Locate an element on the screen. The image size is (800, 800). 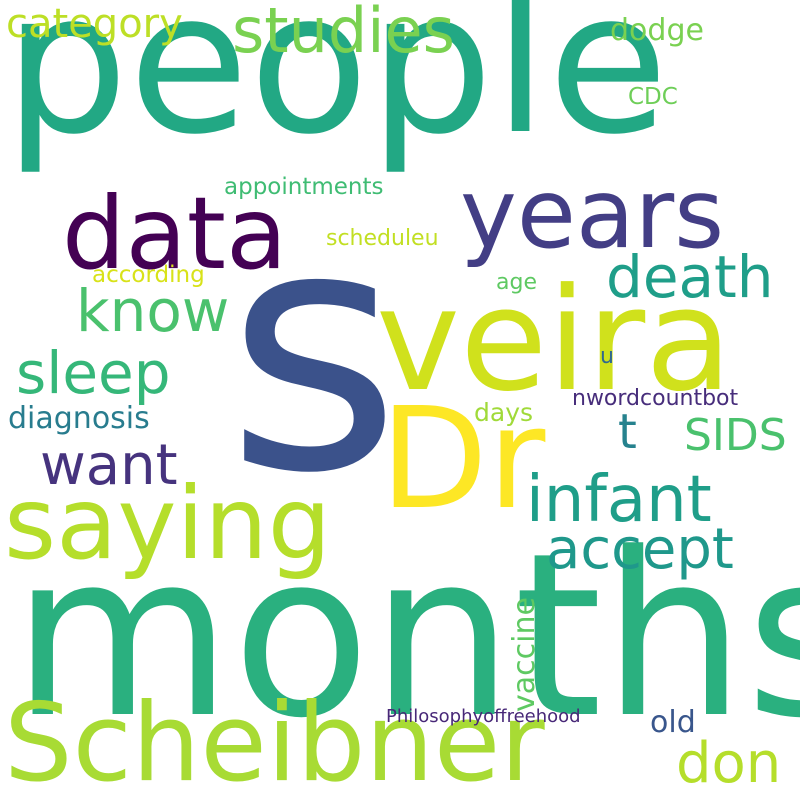
word-age: age is located at coordinates (516, 282).